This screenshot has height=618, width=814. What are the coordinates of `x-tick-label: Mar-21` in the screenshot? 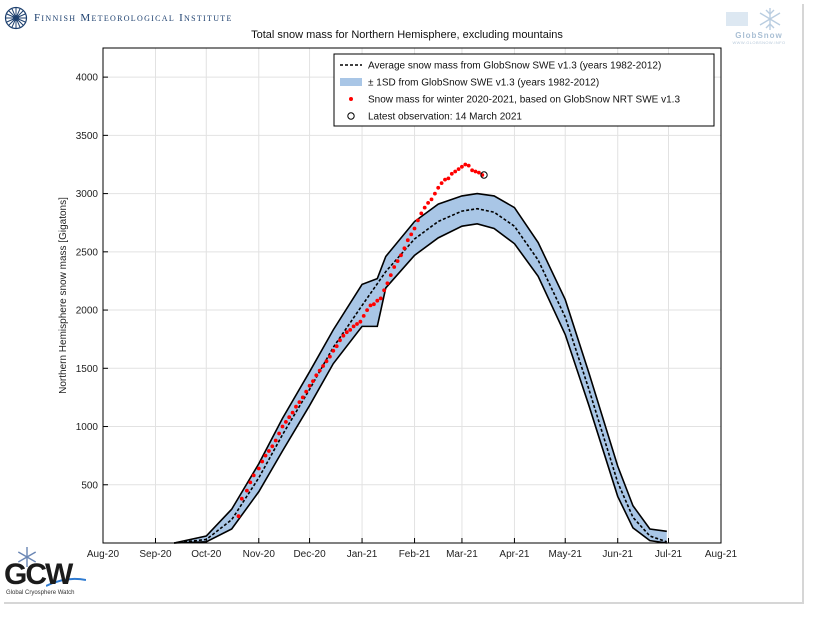 It's located at (462, 554).